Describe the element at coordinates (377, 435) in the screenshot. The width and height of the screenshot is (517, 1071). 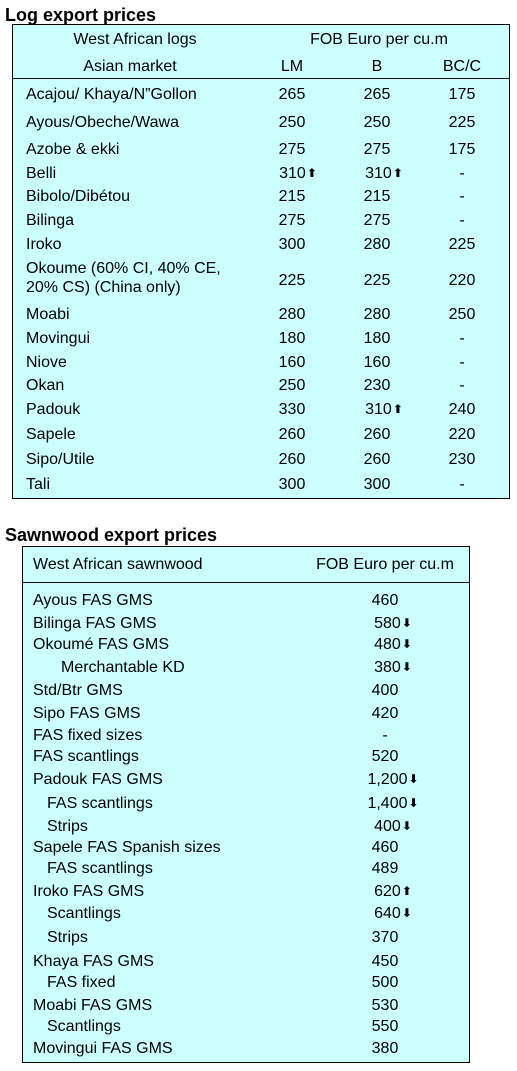
I see `log-price-b: 260` at that location.